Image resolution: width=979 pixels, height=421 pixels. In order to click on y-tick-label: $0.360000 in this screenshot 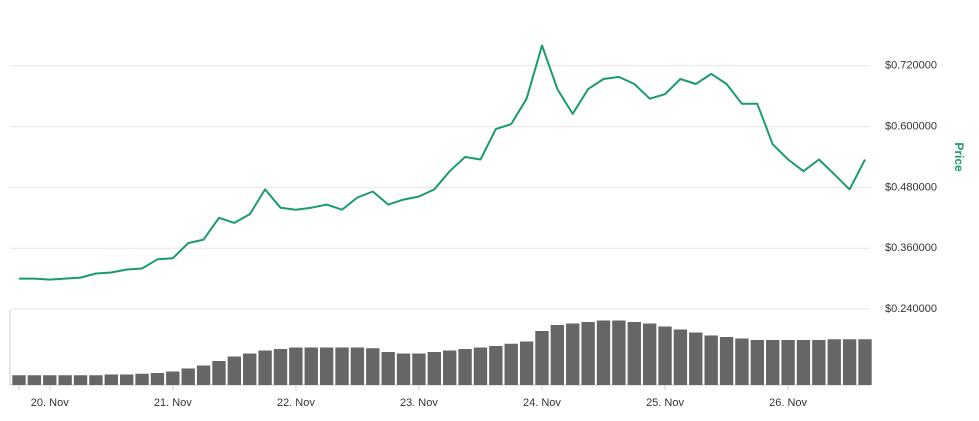, I will do `click(911, 248)`.